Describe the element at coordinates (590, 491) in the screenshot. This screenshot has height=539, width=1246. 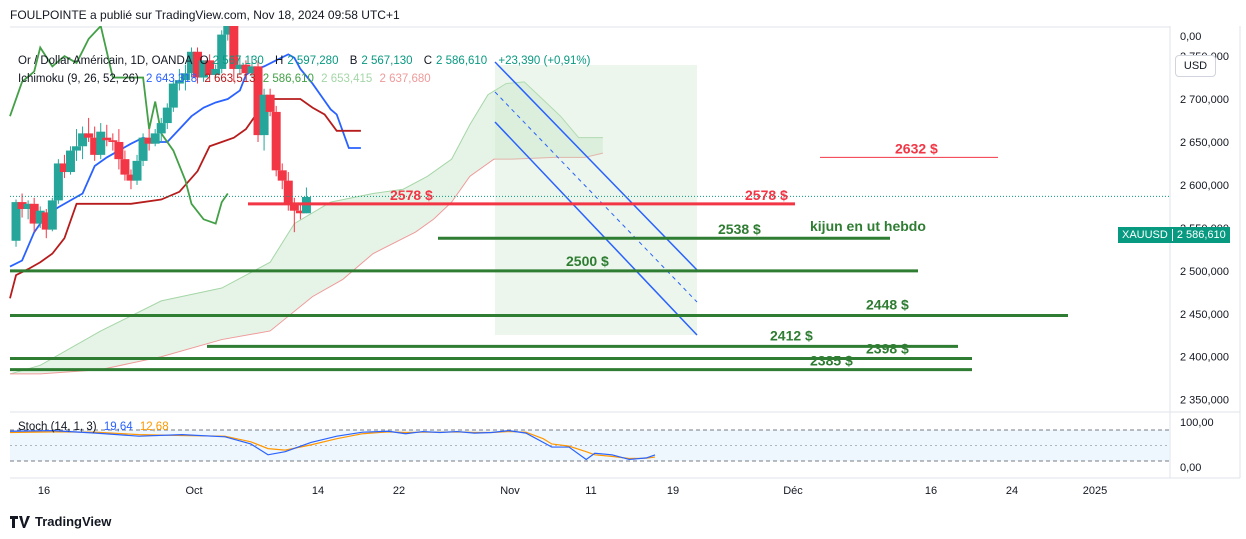
I see `x-tick-label: 11` at that location.